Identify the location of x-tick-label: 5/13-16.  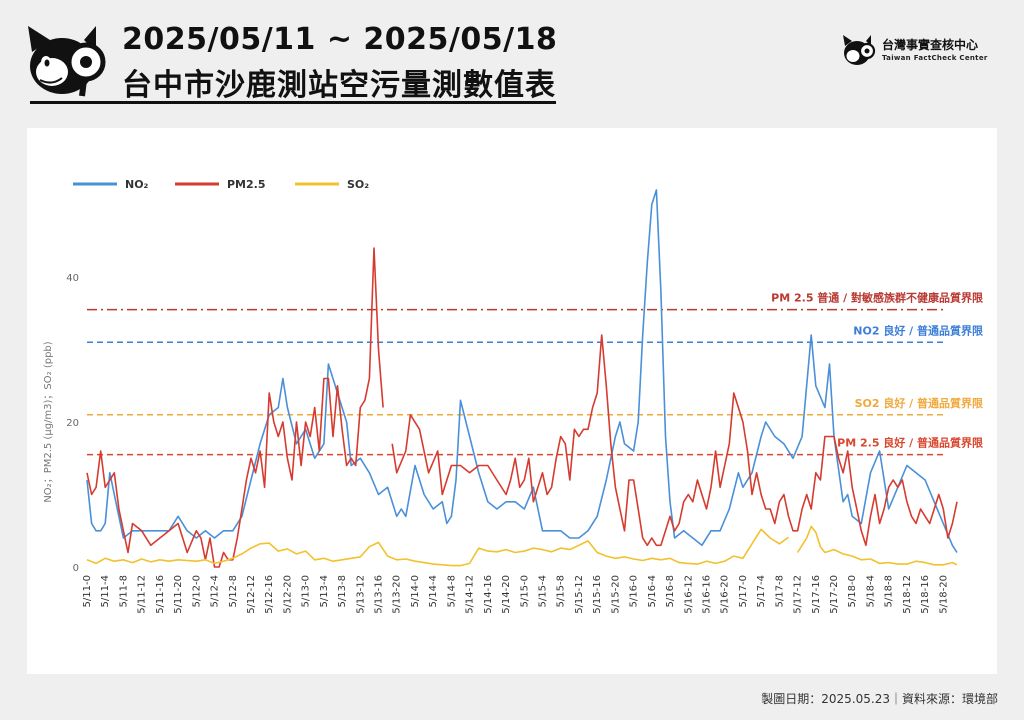
(379, 594).